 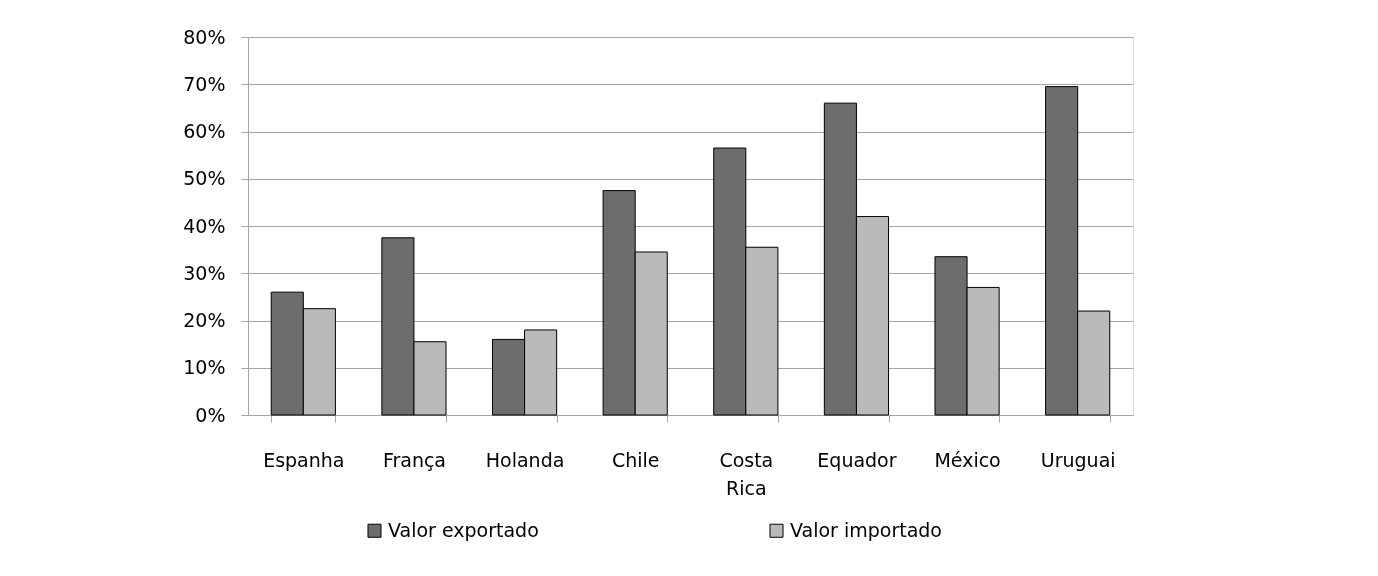 What do you see at coordinates (1078, 459) in the screenshot?
I see `x-tick-label: Uruguai` at bounding box center [1078, 459].